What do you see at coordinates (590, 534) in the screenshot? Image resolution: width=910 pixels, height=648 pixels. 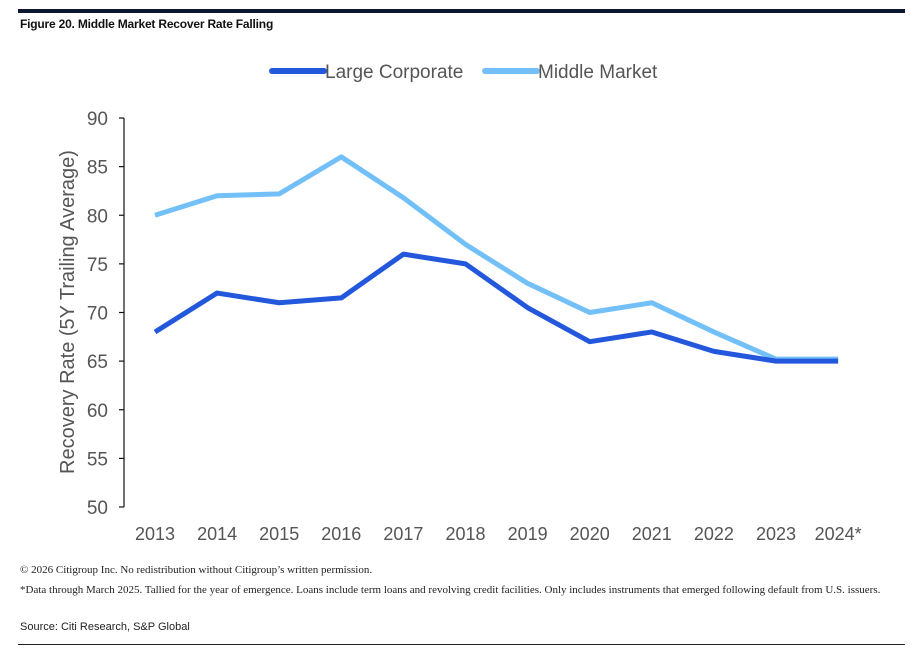 I see `x-tick-label: 2020` at bounding box center [590, 534].